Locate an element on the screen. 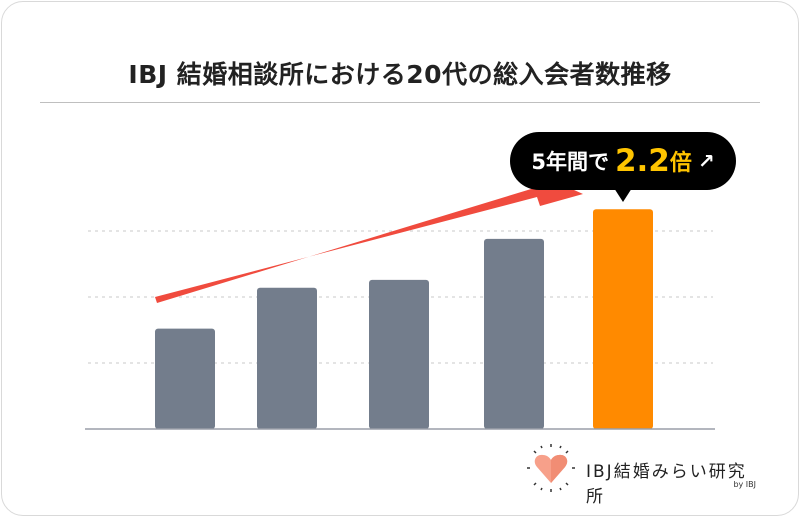  callout-value: 2.2 is located at coordinates (642, 161).